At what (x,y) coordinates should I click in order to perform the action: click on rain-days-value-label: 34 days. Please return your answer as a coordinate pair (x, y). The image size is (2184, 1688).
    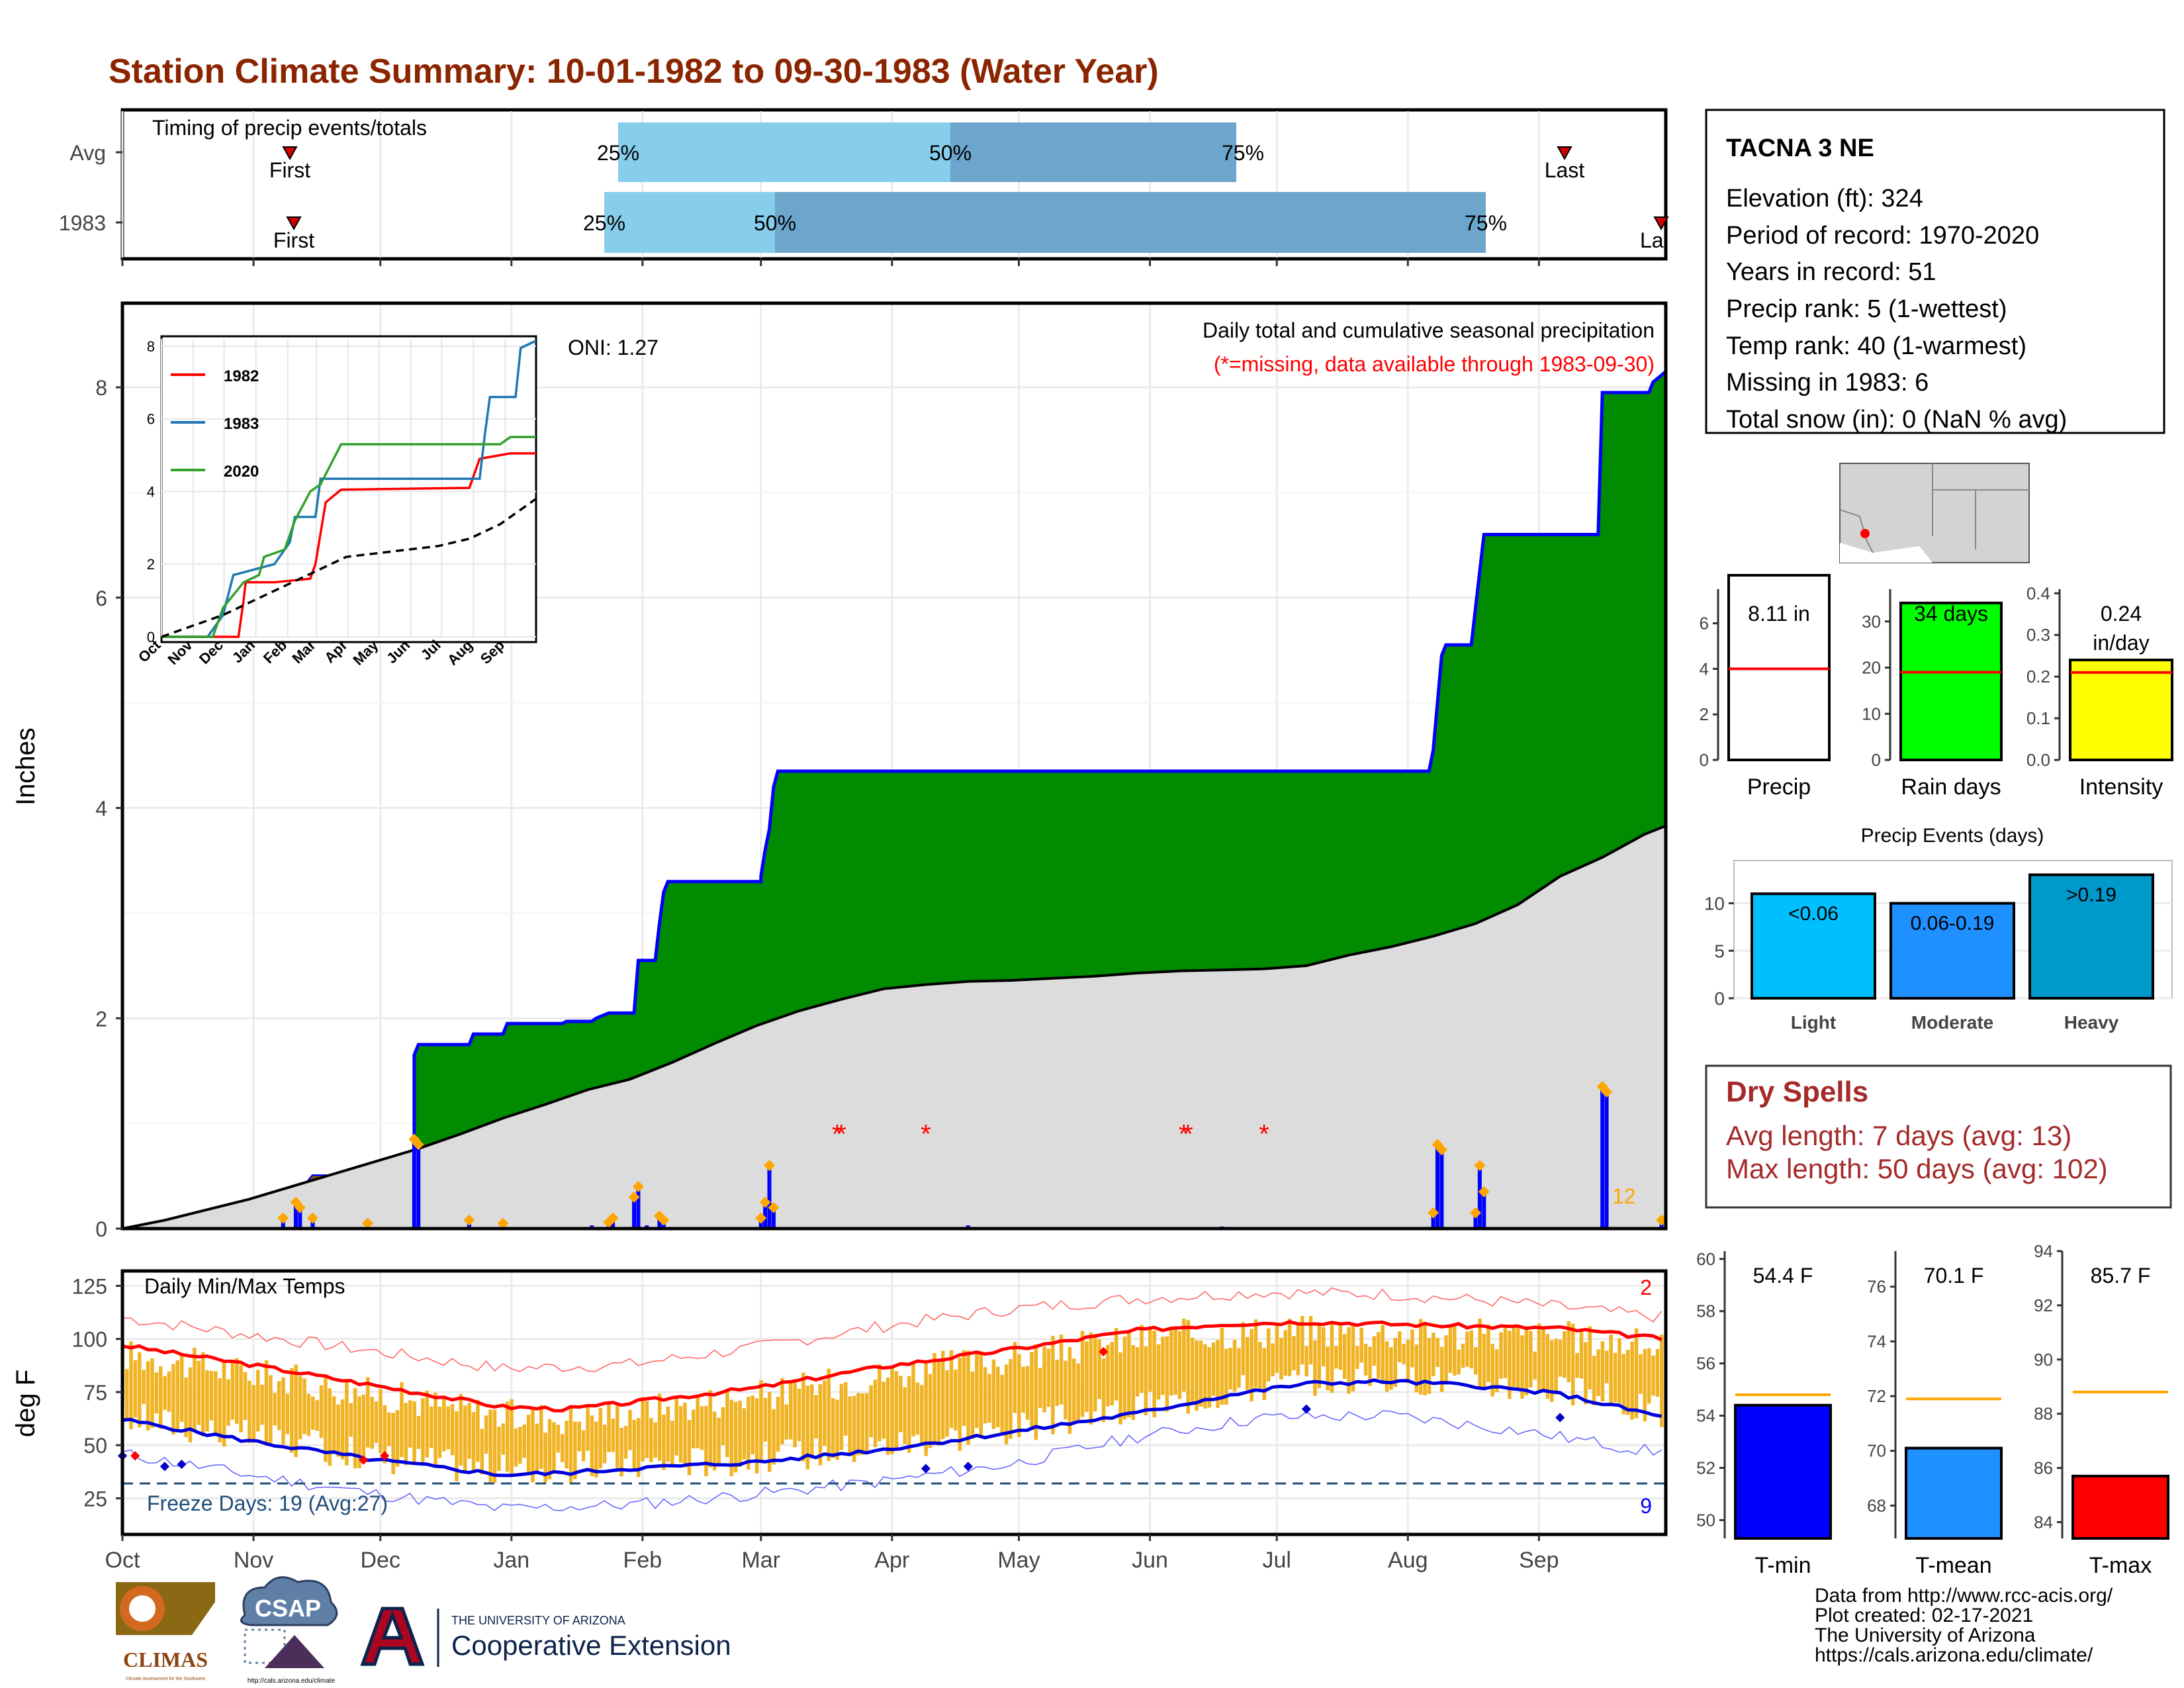
    Looking at the image, I should click on (1951, 614).